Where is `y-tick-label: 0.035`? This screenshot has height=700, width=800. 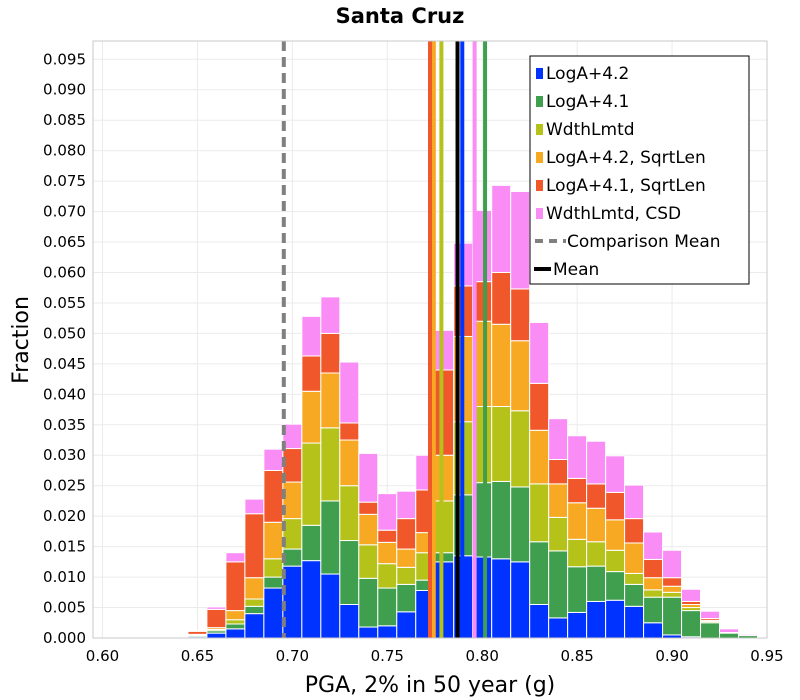 y-tick-label: 0.035 is located at coordinates (64, 425).